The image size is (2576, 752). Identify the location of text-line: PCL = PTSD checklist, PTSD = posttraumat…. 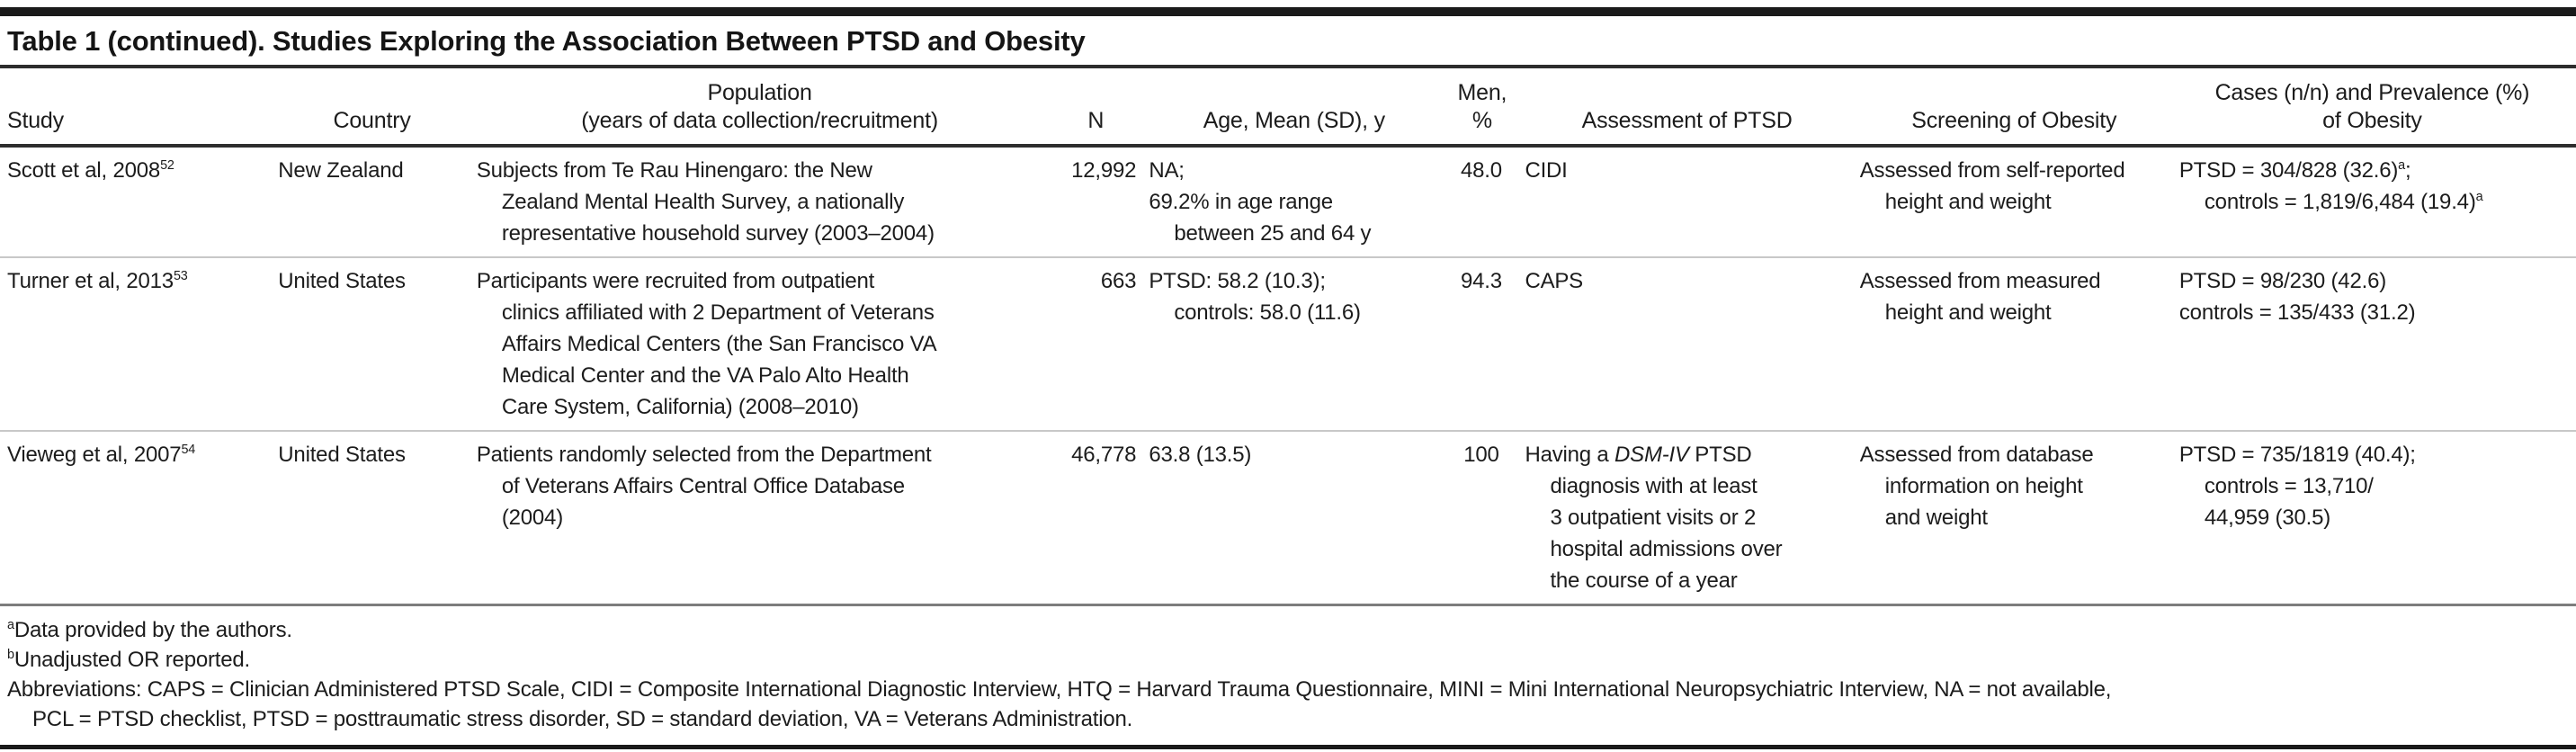
(582, 719).